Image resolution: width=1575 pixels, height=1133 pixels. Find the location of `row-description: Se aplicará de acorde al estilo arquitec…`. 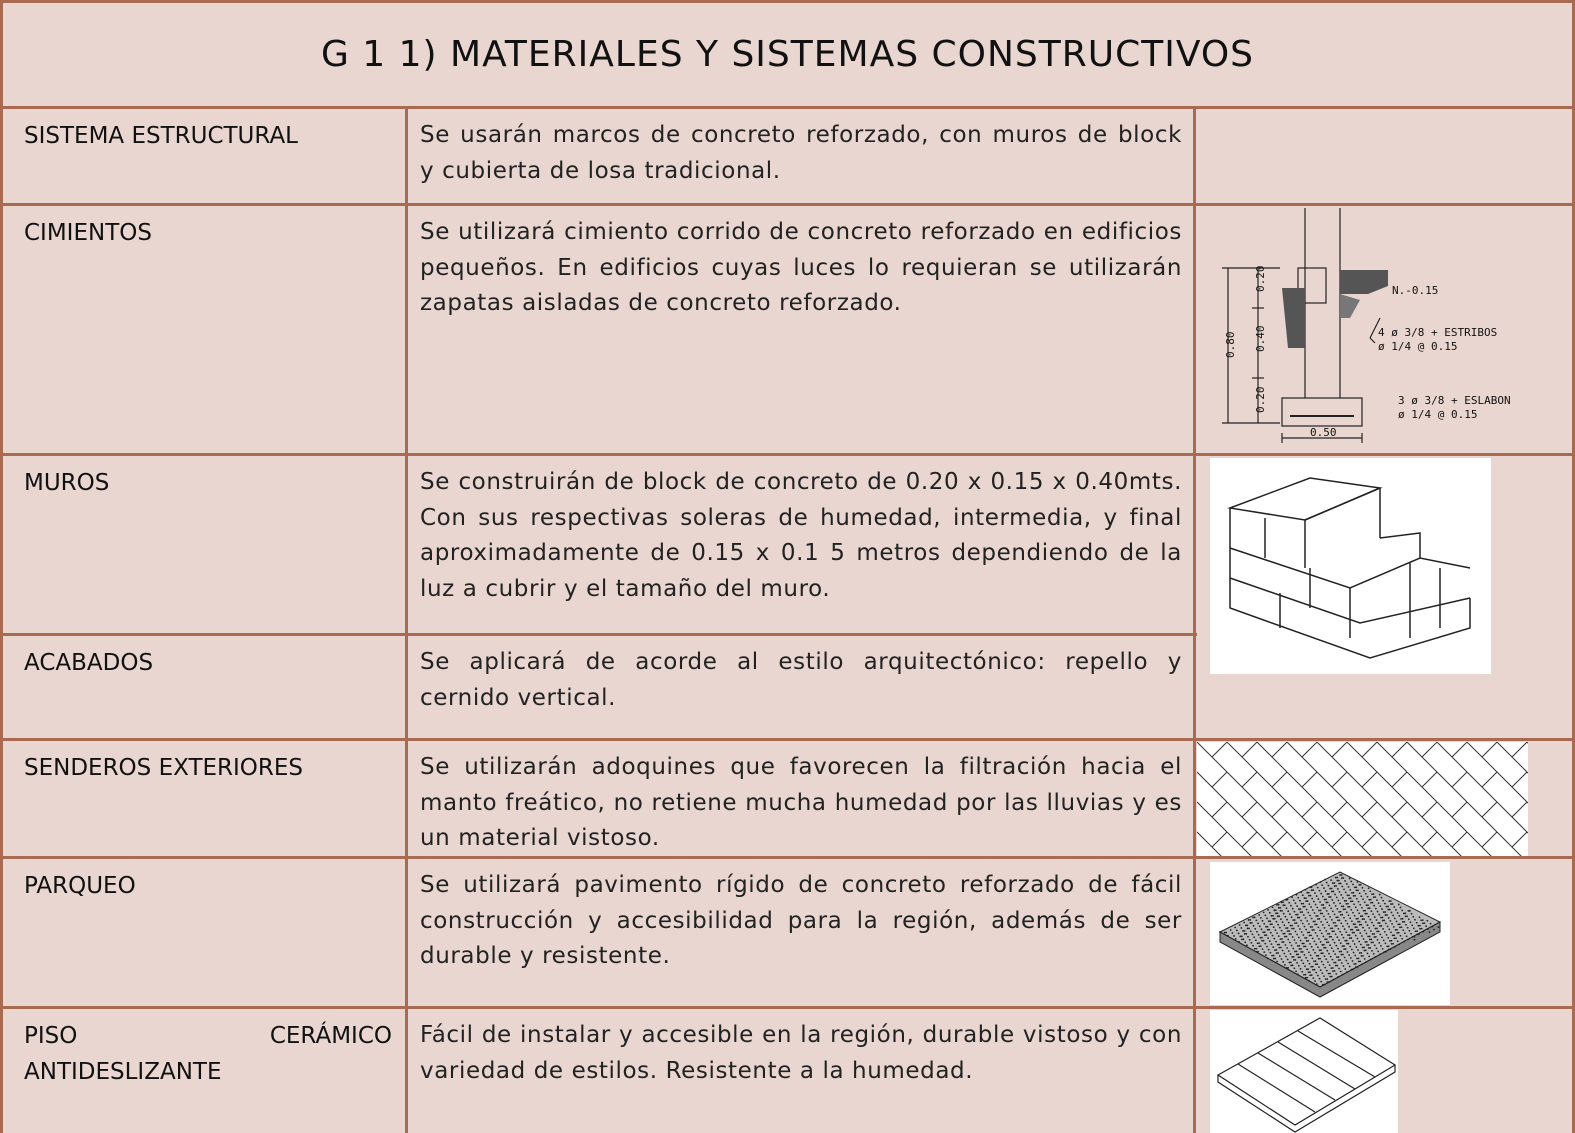

row-description: Se aplicará de acorde al estilo arquitec… is located at coordinates (801, 680).